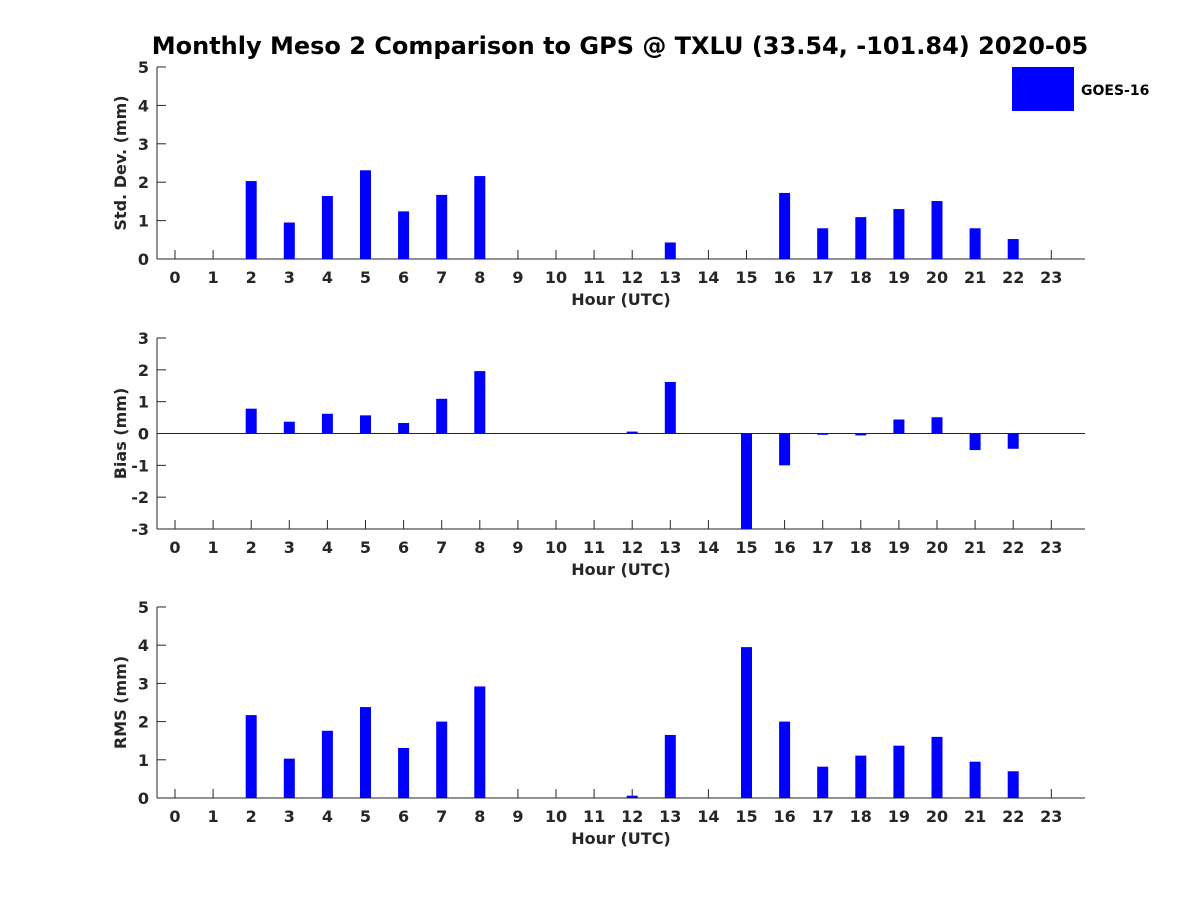  What do you see at coordinates (823, 816) in the screenshot?
I see `x-tick-label: 17` at bounding box center [823, 816].